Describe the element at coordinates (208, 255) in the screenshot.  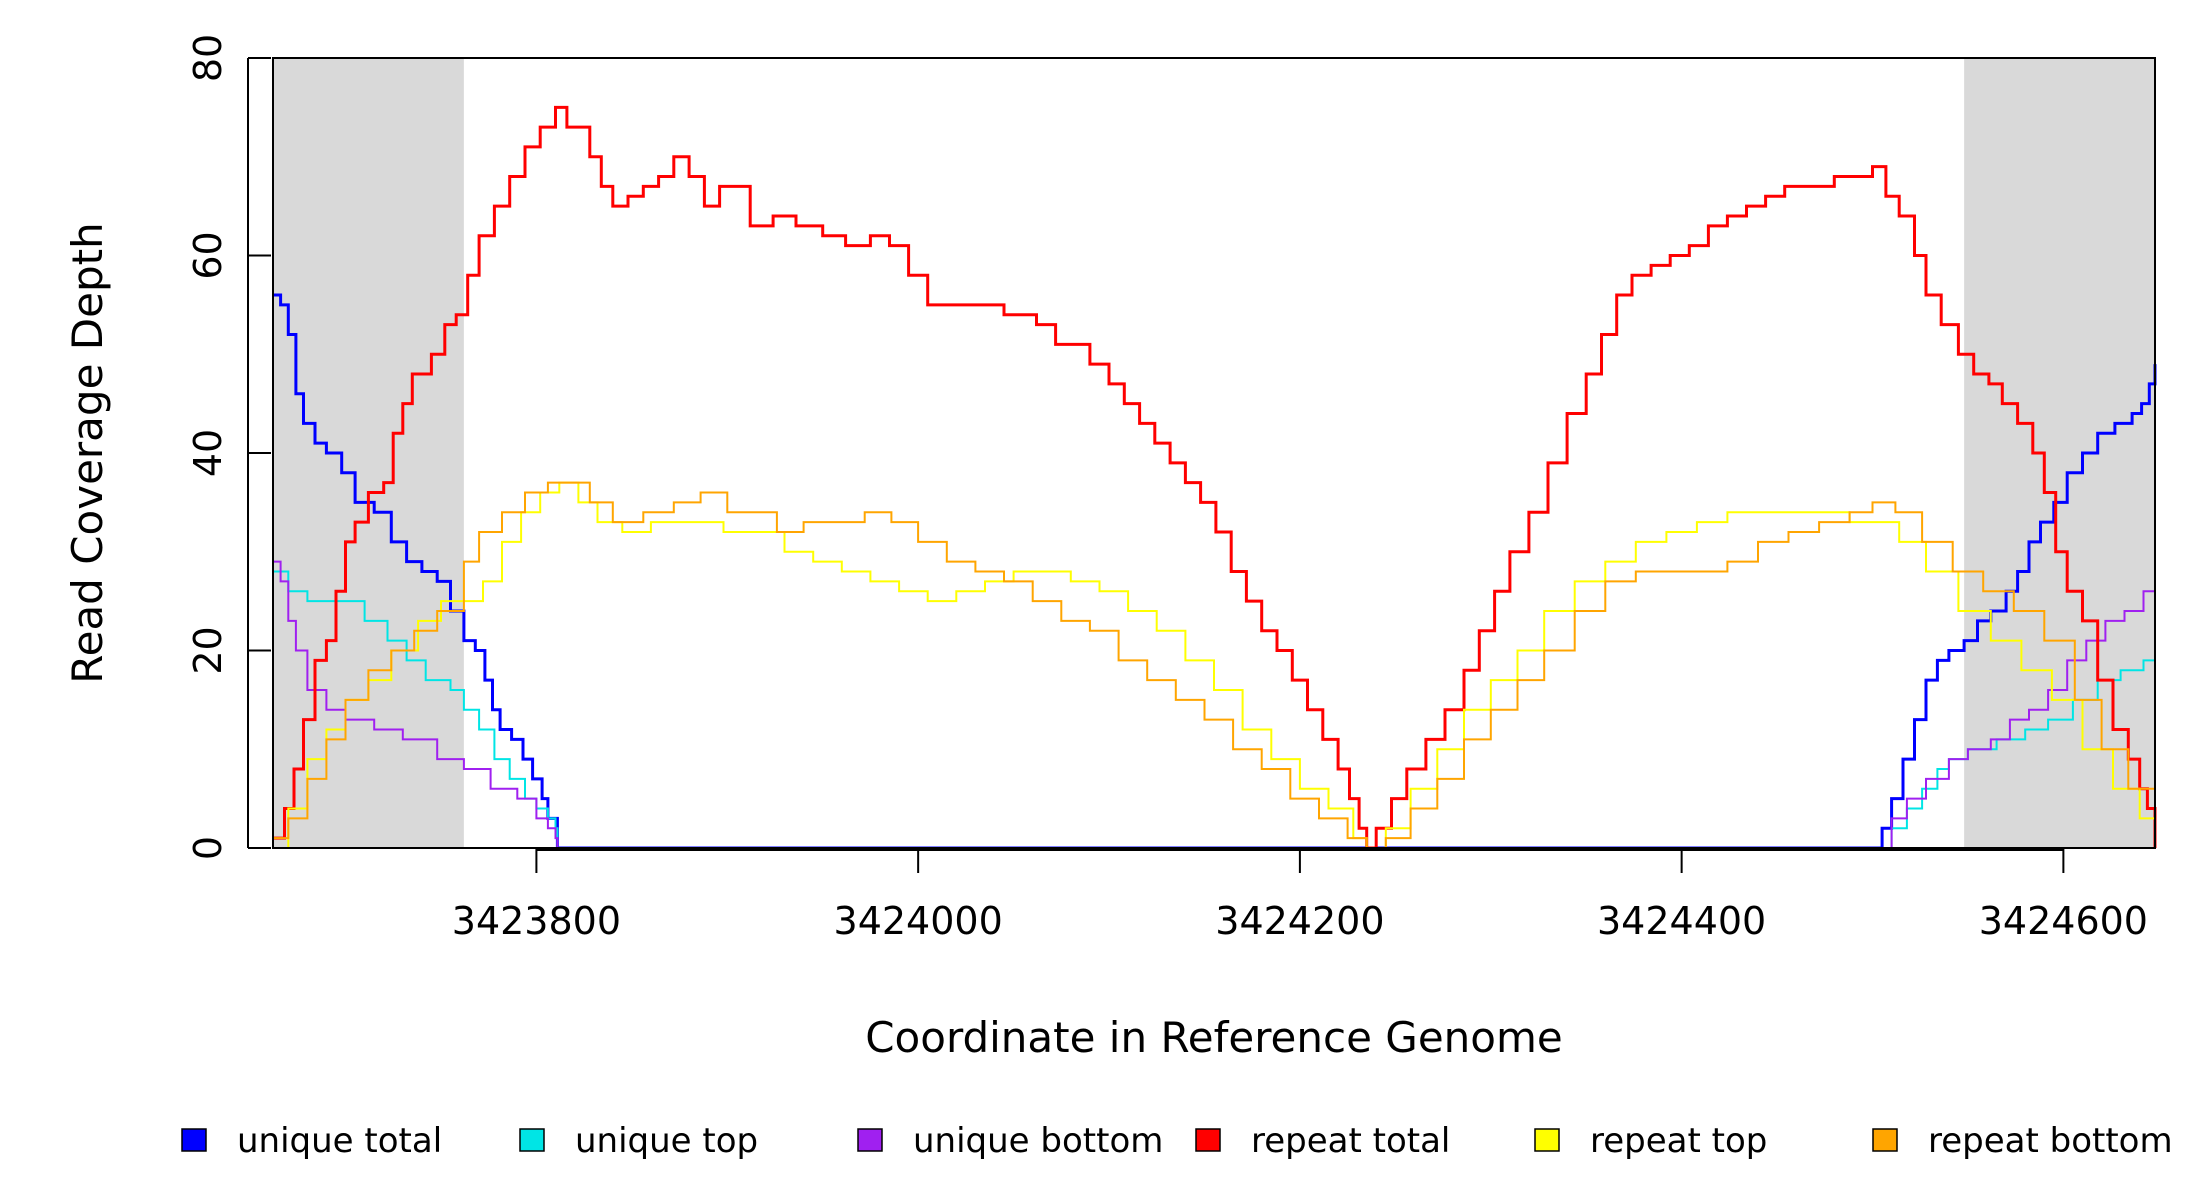
I see `y-tick-label: 60` at that location.